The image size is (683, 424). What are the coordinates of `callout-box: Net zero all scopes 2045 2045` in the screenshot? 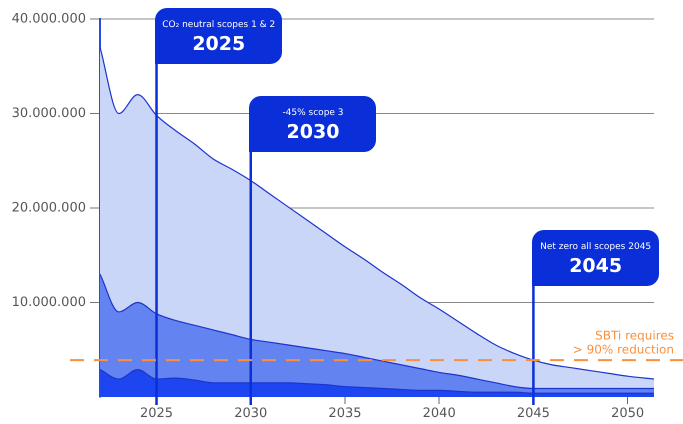 It's located at (596, 258).